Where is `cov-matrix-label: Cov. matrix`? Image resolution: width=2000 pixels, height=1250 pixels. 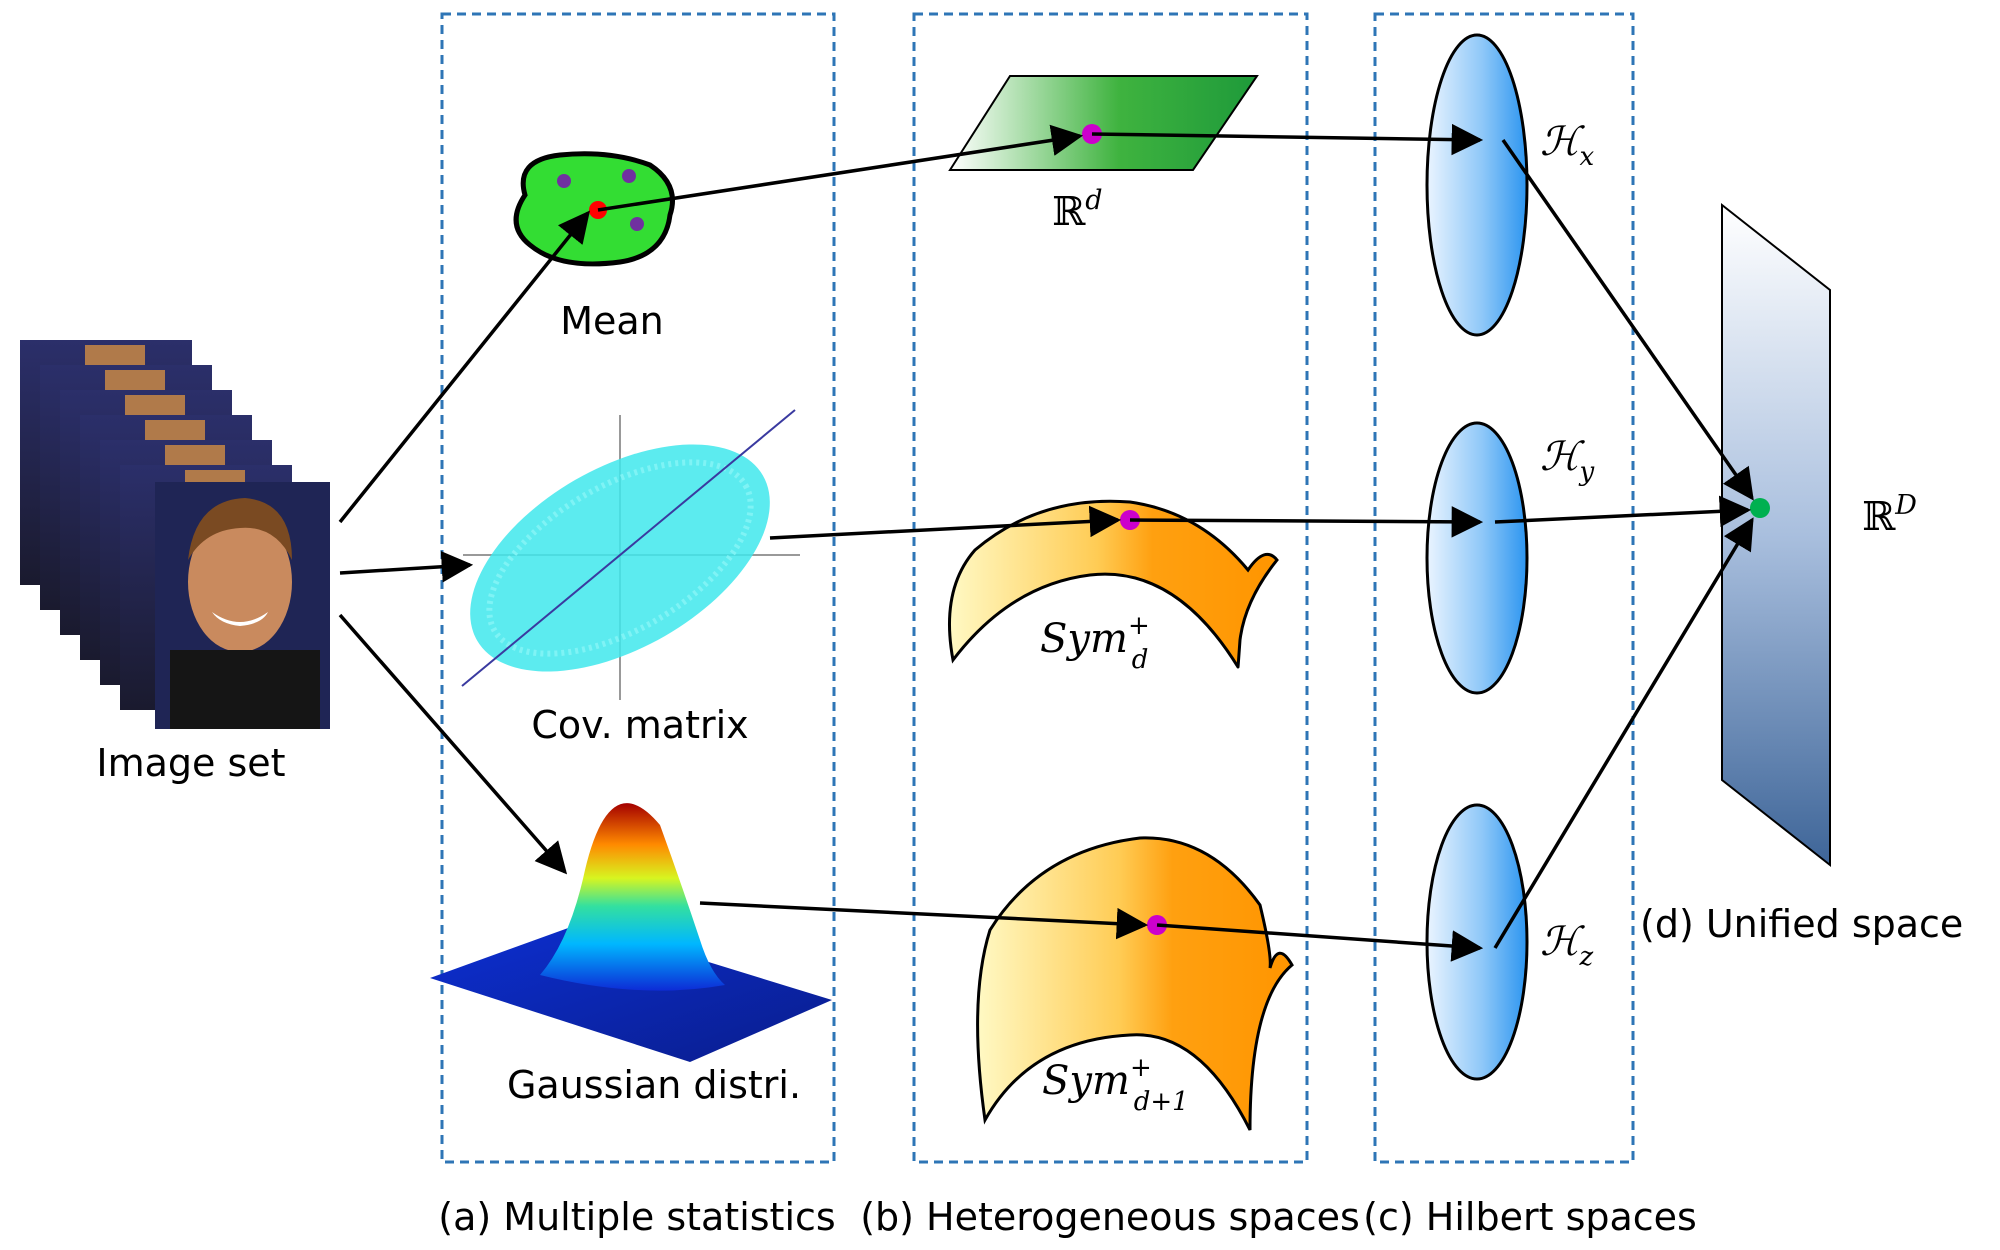
cov-matrix-label: Cov. matrix is located at coordinates (639, 725).